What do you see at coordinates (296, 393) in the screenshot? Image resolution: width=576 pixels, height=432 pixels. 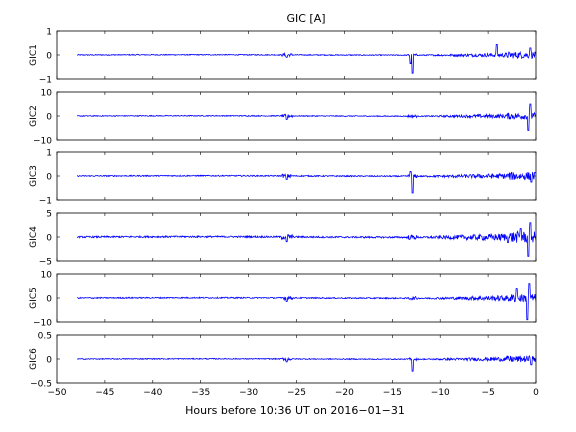 I see `x-tick-label: −25` at bounding box center [296, 393].